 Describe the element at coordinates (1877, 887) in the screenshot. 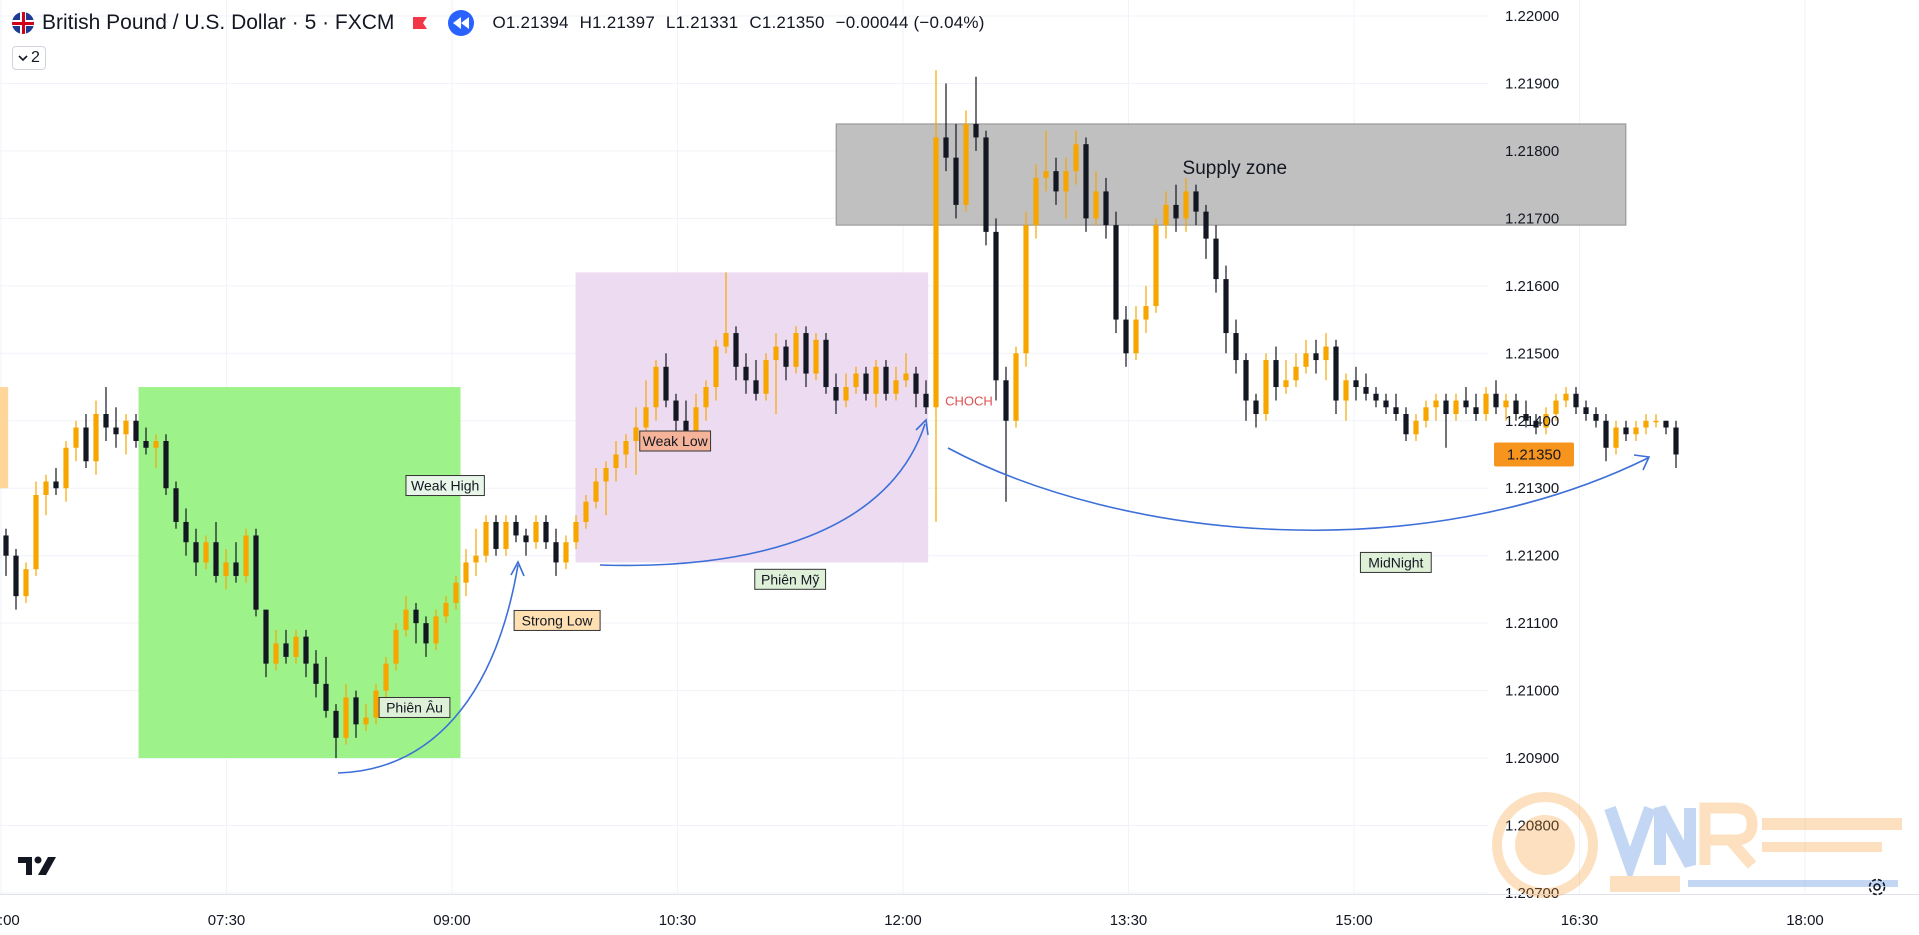

I see `settings-gear-icon` at that location.